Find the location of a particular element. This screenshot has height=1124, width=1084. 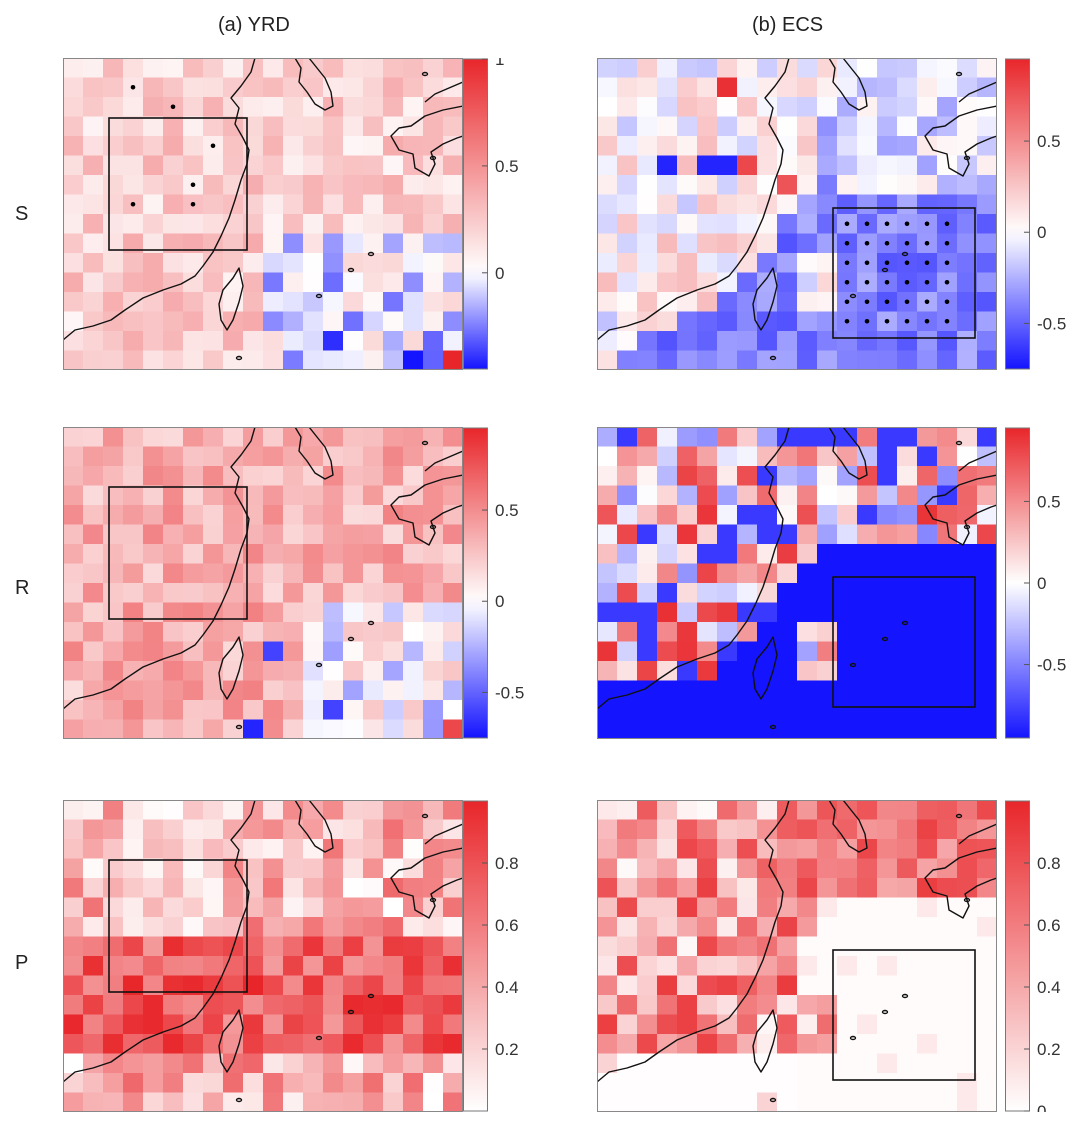

colorbar-tick-label: 0 is located at coordinates (1041, 583).